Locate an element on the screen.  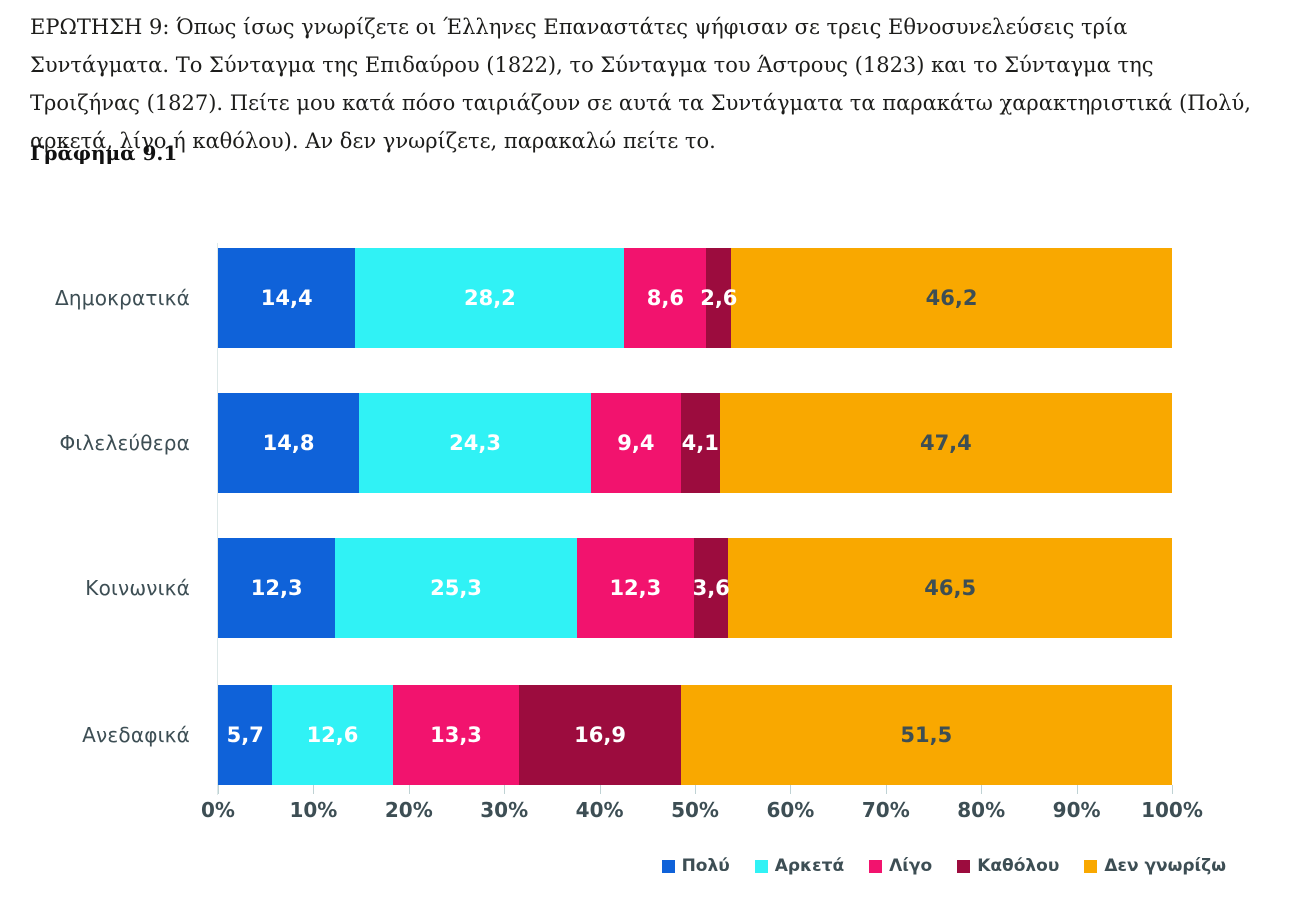
x-axis-tick-label: 50% is located at coordinates (695, 810).